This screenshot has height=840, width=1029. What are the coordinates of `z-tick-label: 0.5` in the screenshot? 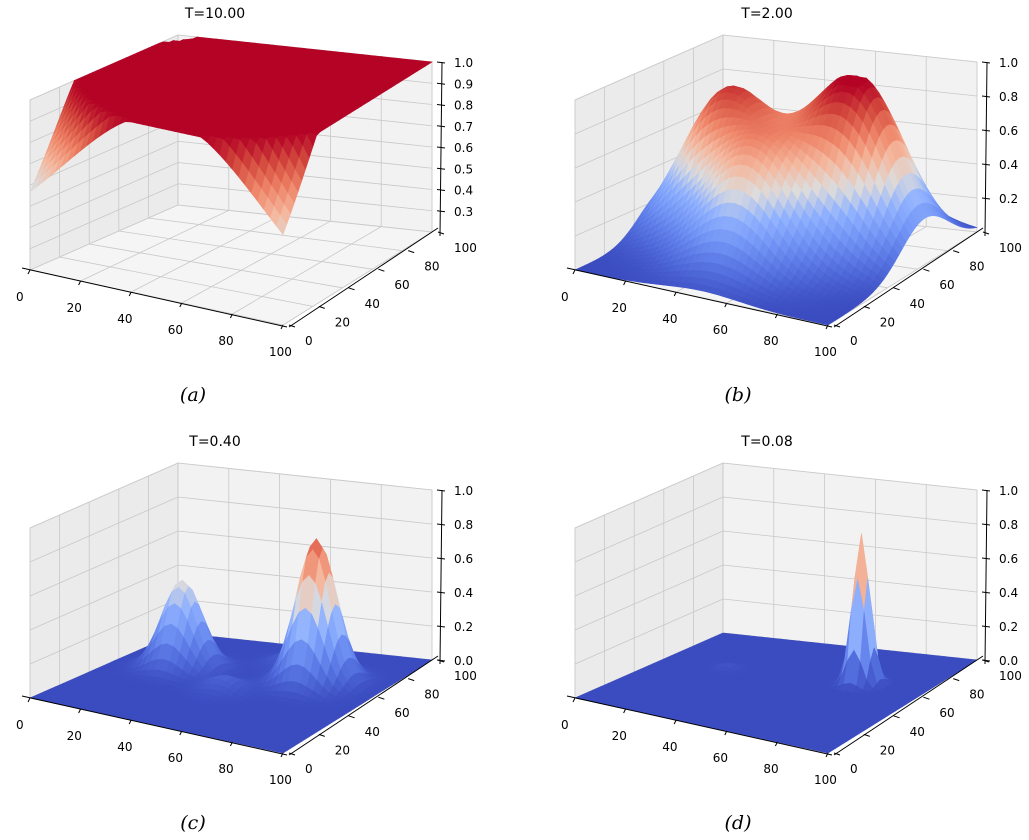 It's located at (463, 169).